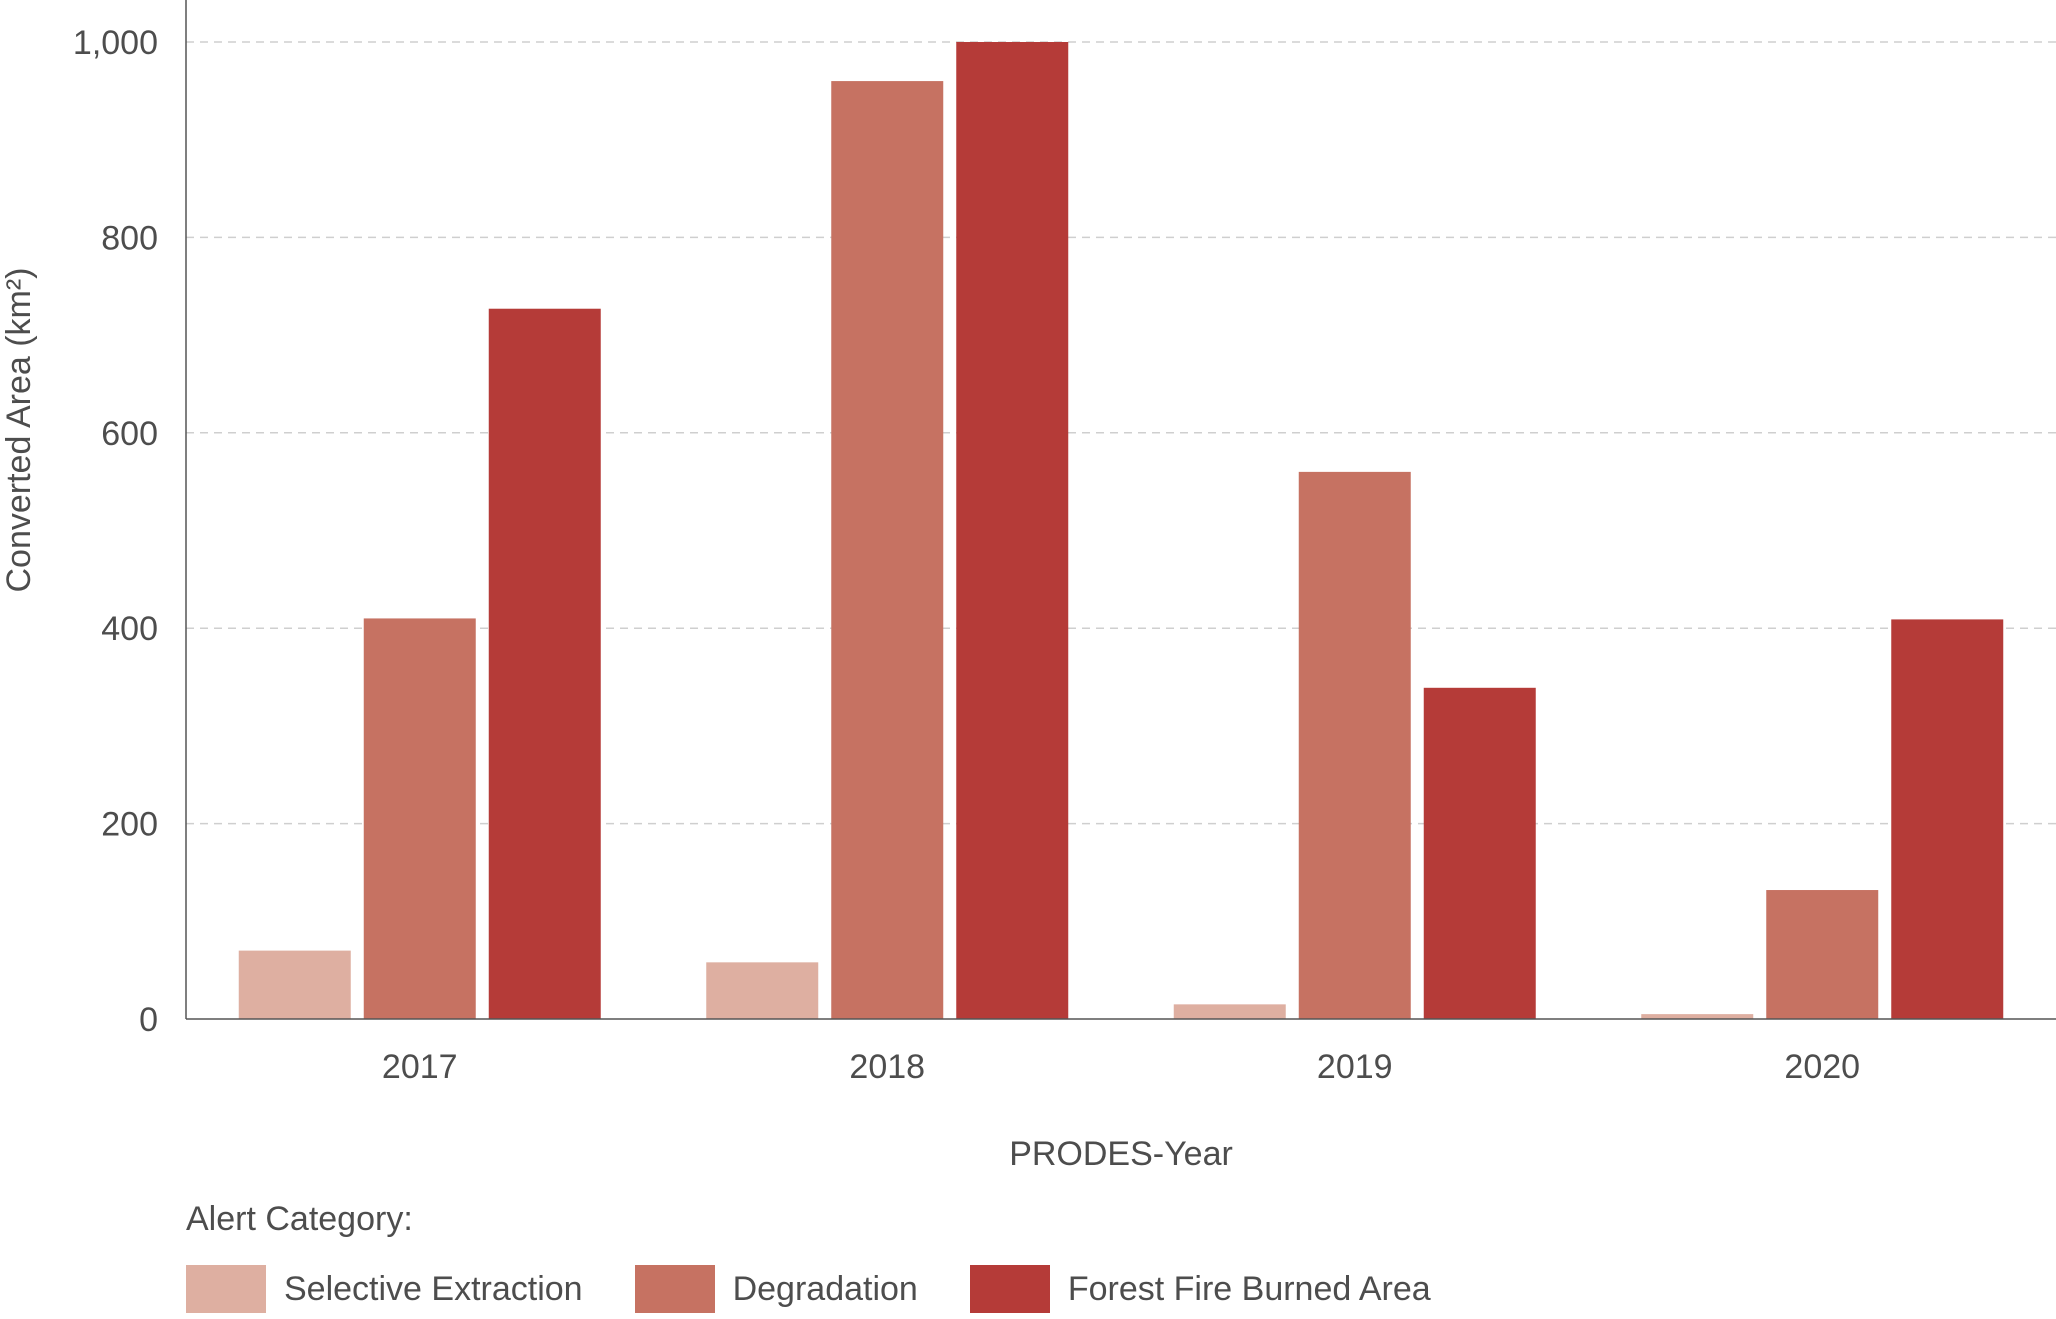 This screenshot has width=2056, height=1319. I want to click on legend-label: Selective Extraction, so click(433, 1288).